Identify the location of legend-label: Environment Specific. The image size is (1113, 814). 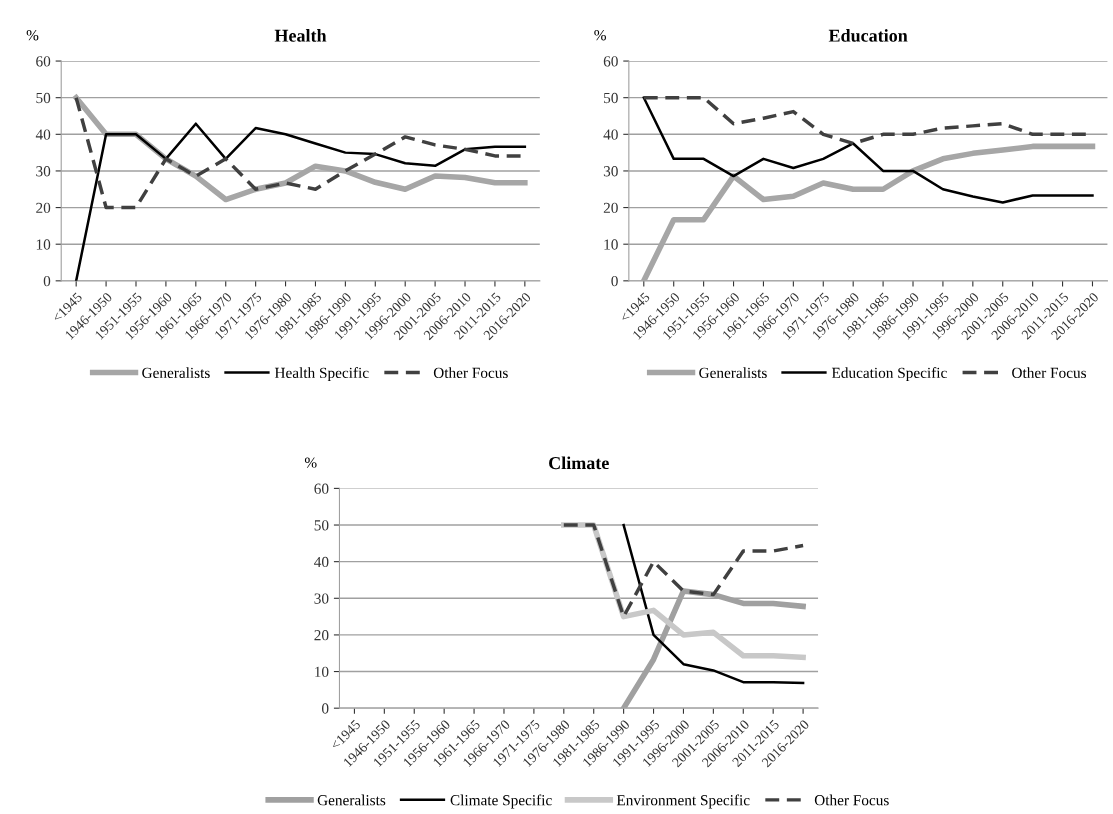
(683, 801).